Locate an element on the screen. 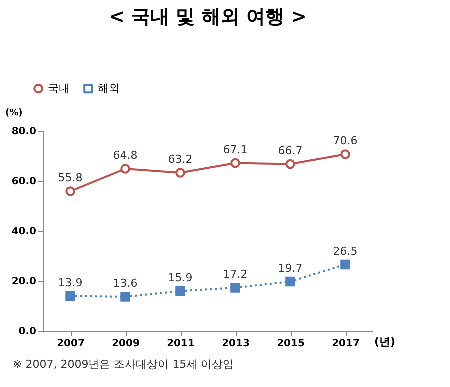 This screenshot has width=450, height=387. data-label: 13.9 is located at coordinates (70, 283).